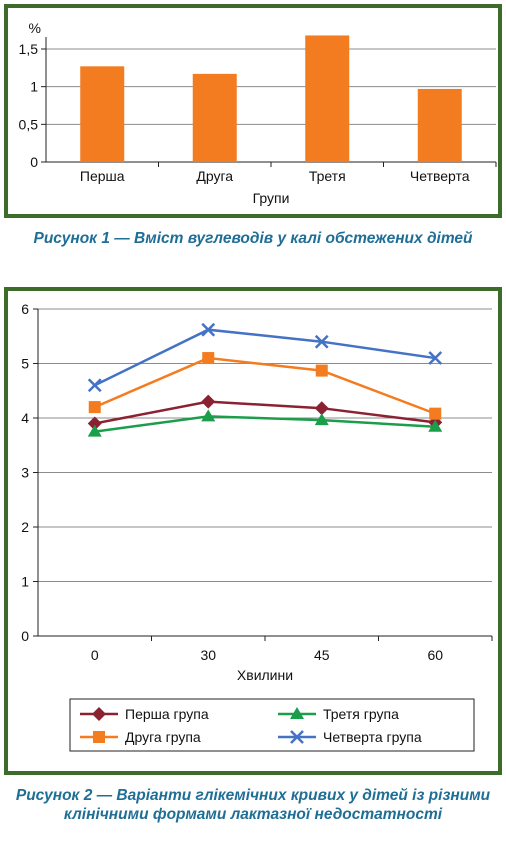  What do you see at coordinates (163, 737) in the screenshot?
I see `legend-label: Друга група` at bounding box center [163, 737].